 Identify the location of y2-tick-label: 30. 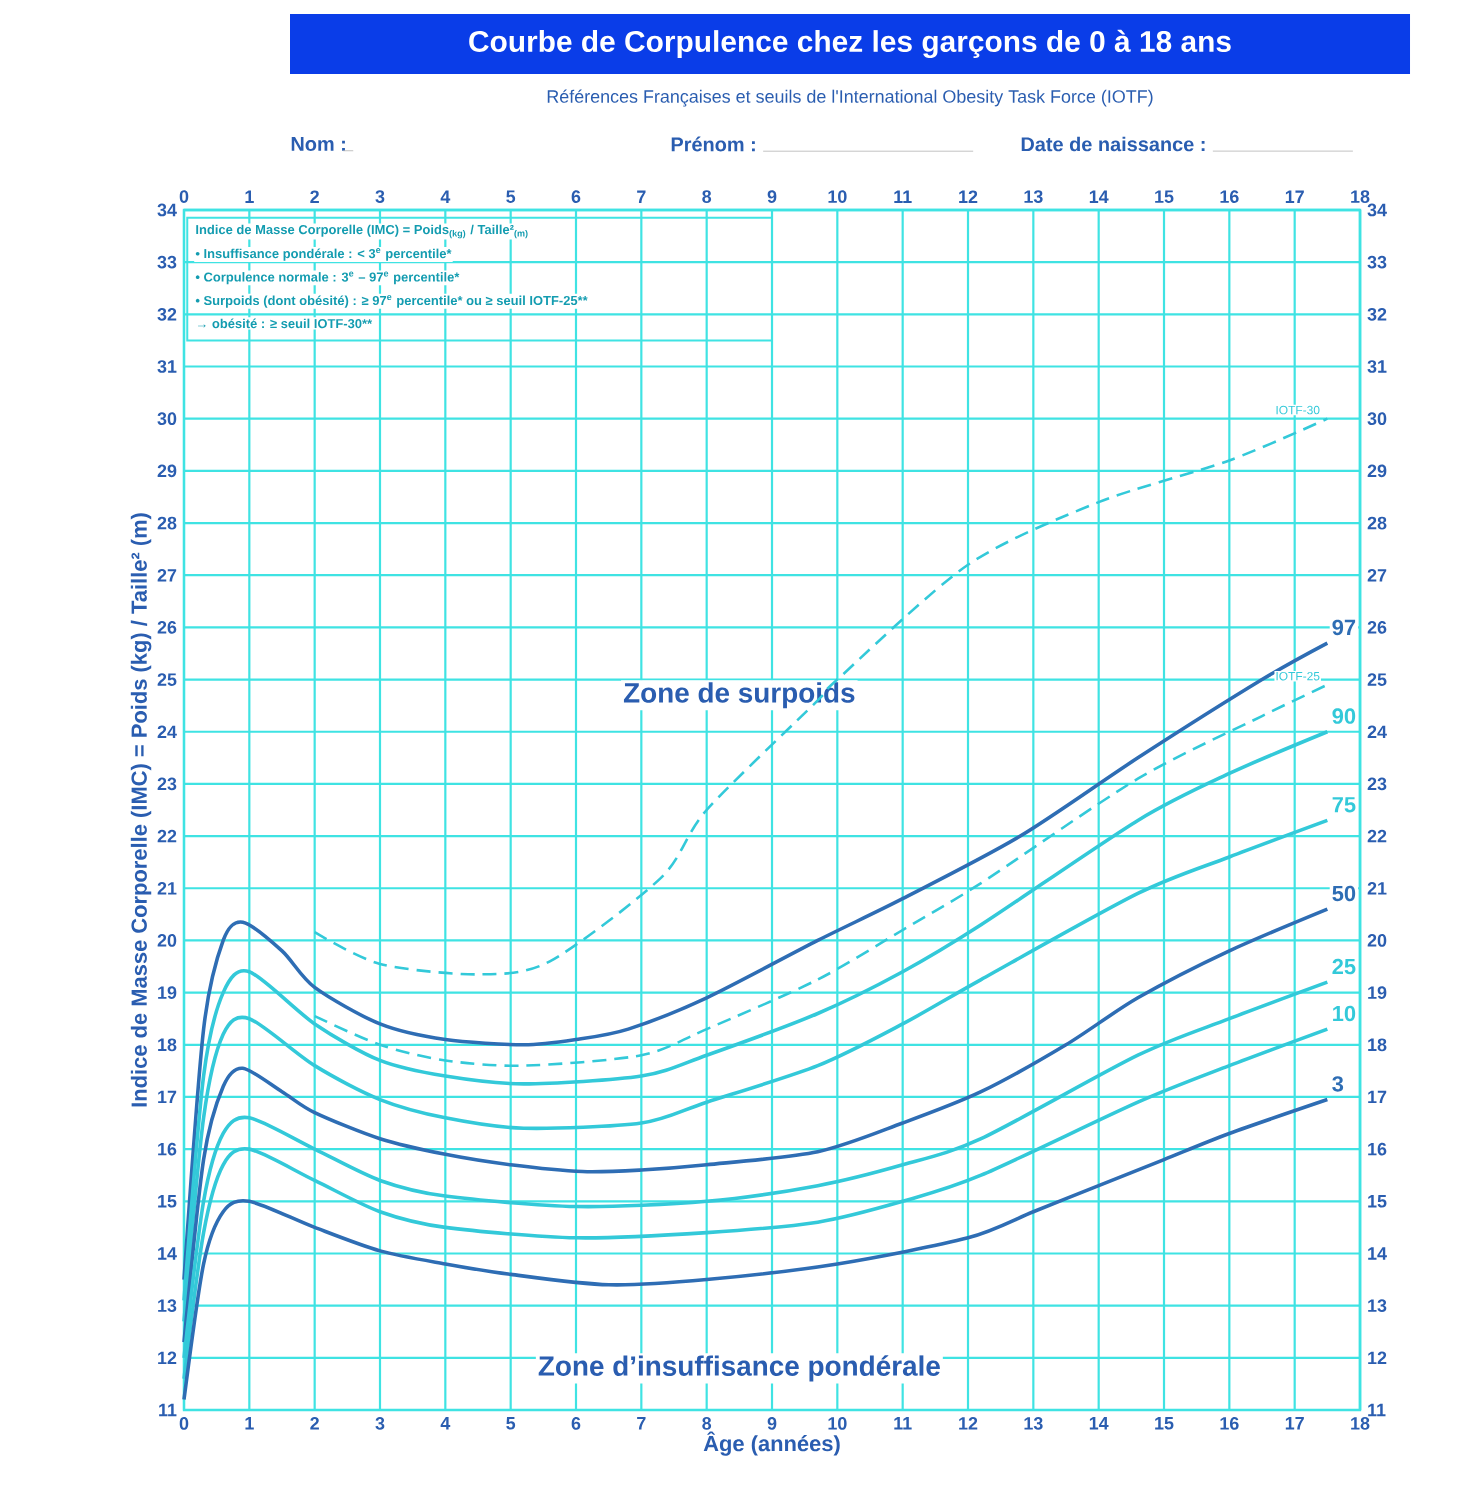
(1377, 419).